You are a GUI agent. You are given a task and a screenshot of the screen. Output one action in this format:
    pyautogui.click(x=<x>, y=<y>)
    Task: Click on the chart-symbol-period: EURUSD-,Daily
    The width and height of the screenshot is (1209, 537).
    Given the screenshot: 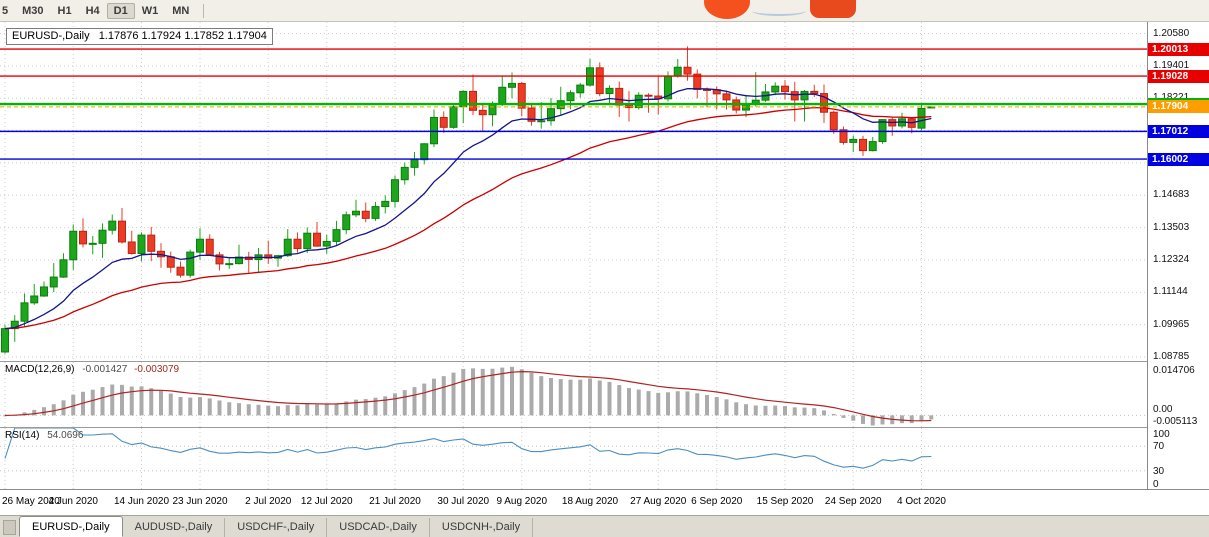 What is the action you would take?
    pyautogui.click(x=51, y=36)
    